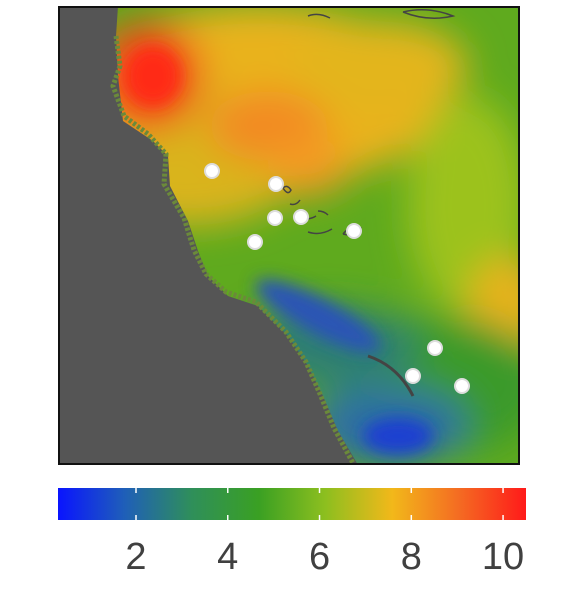 The height and width of the screenshot is (614, 578). I want to click on colorbar-gradient, so click(292, 504).